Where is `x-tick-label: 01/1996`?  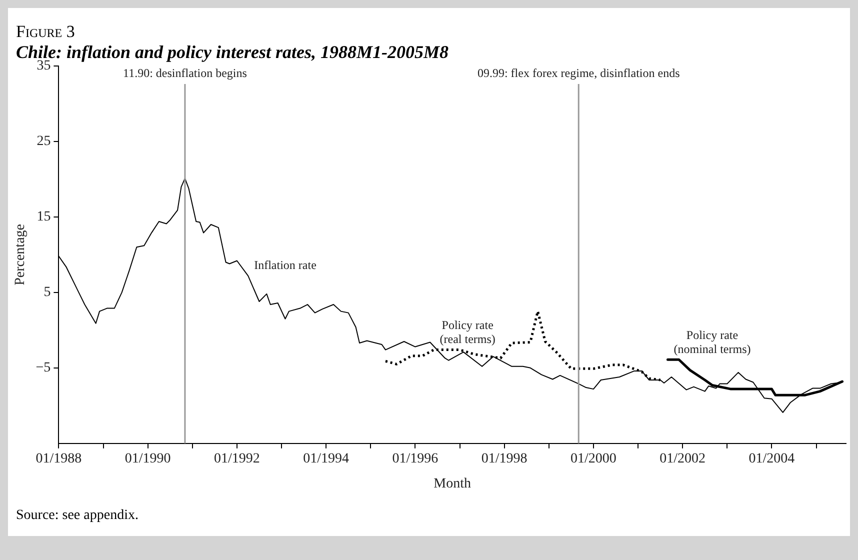
x-tick-label: 01/1996 is located at coordinates (415, 458).